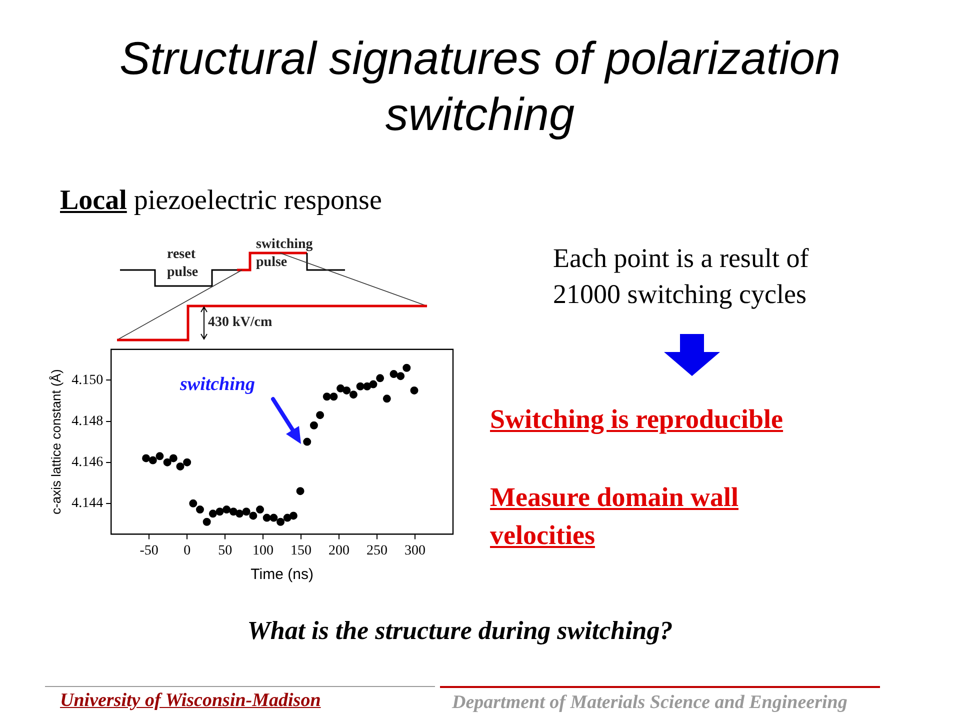 This screenshot has height=720, width=960. Describe the element at coordinates (285, 254) in the screenshot. I see `text: switching pulse` at that location.